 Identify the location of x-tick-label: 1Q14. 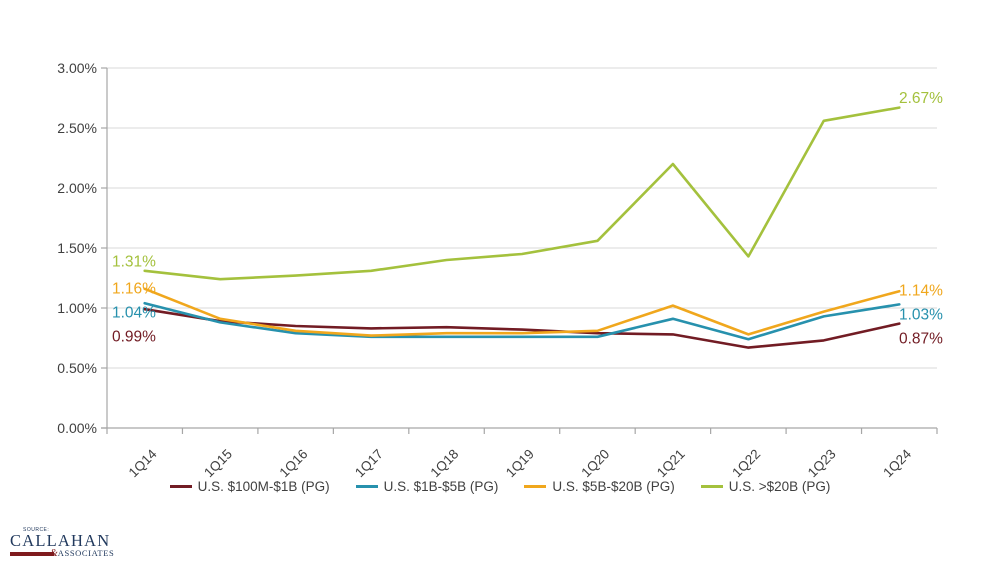
(143, 463).